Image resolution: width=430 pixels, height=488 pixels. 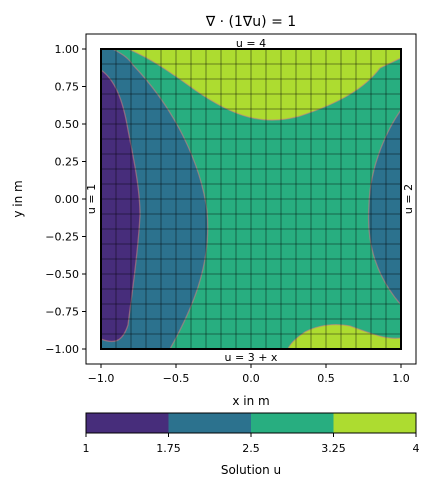 What do you see at coordinates (18, 198) in the screenshot?
I see `y-axis-label: y in m` at bounding box center [18, 198].